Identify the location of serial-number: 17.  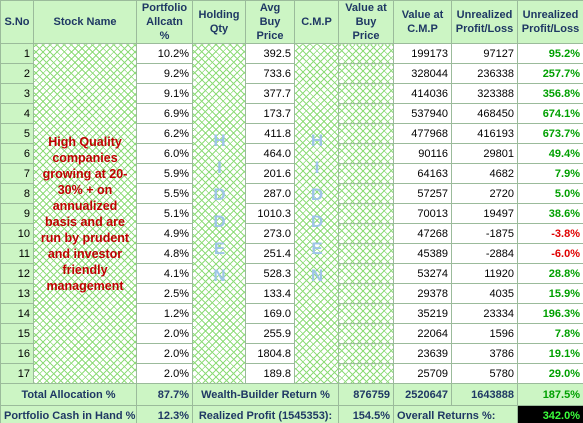
(17, 373).